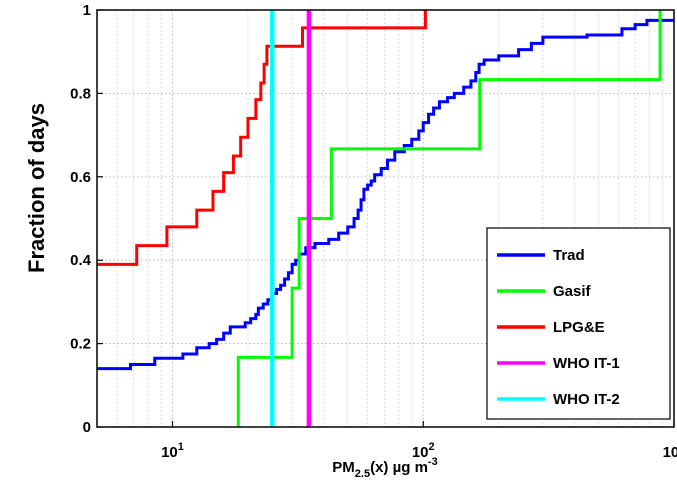 The height and width of the screenshot is (498, 677). I want to click on legend-label: WHO IT-2, so click(586, 399).